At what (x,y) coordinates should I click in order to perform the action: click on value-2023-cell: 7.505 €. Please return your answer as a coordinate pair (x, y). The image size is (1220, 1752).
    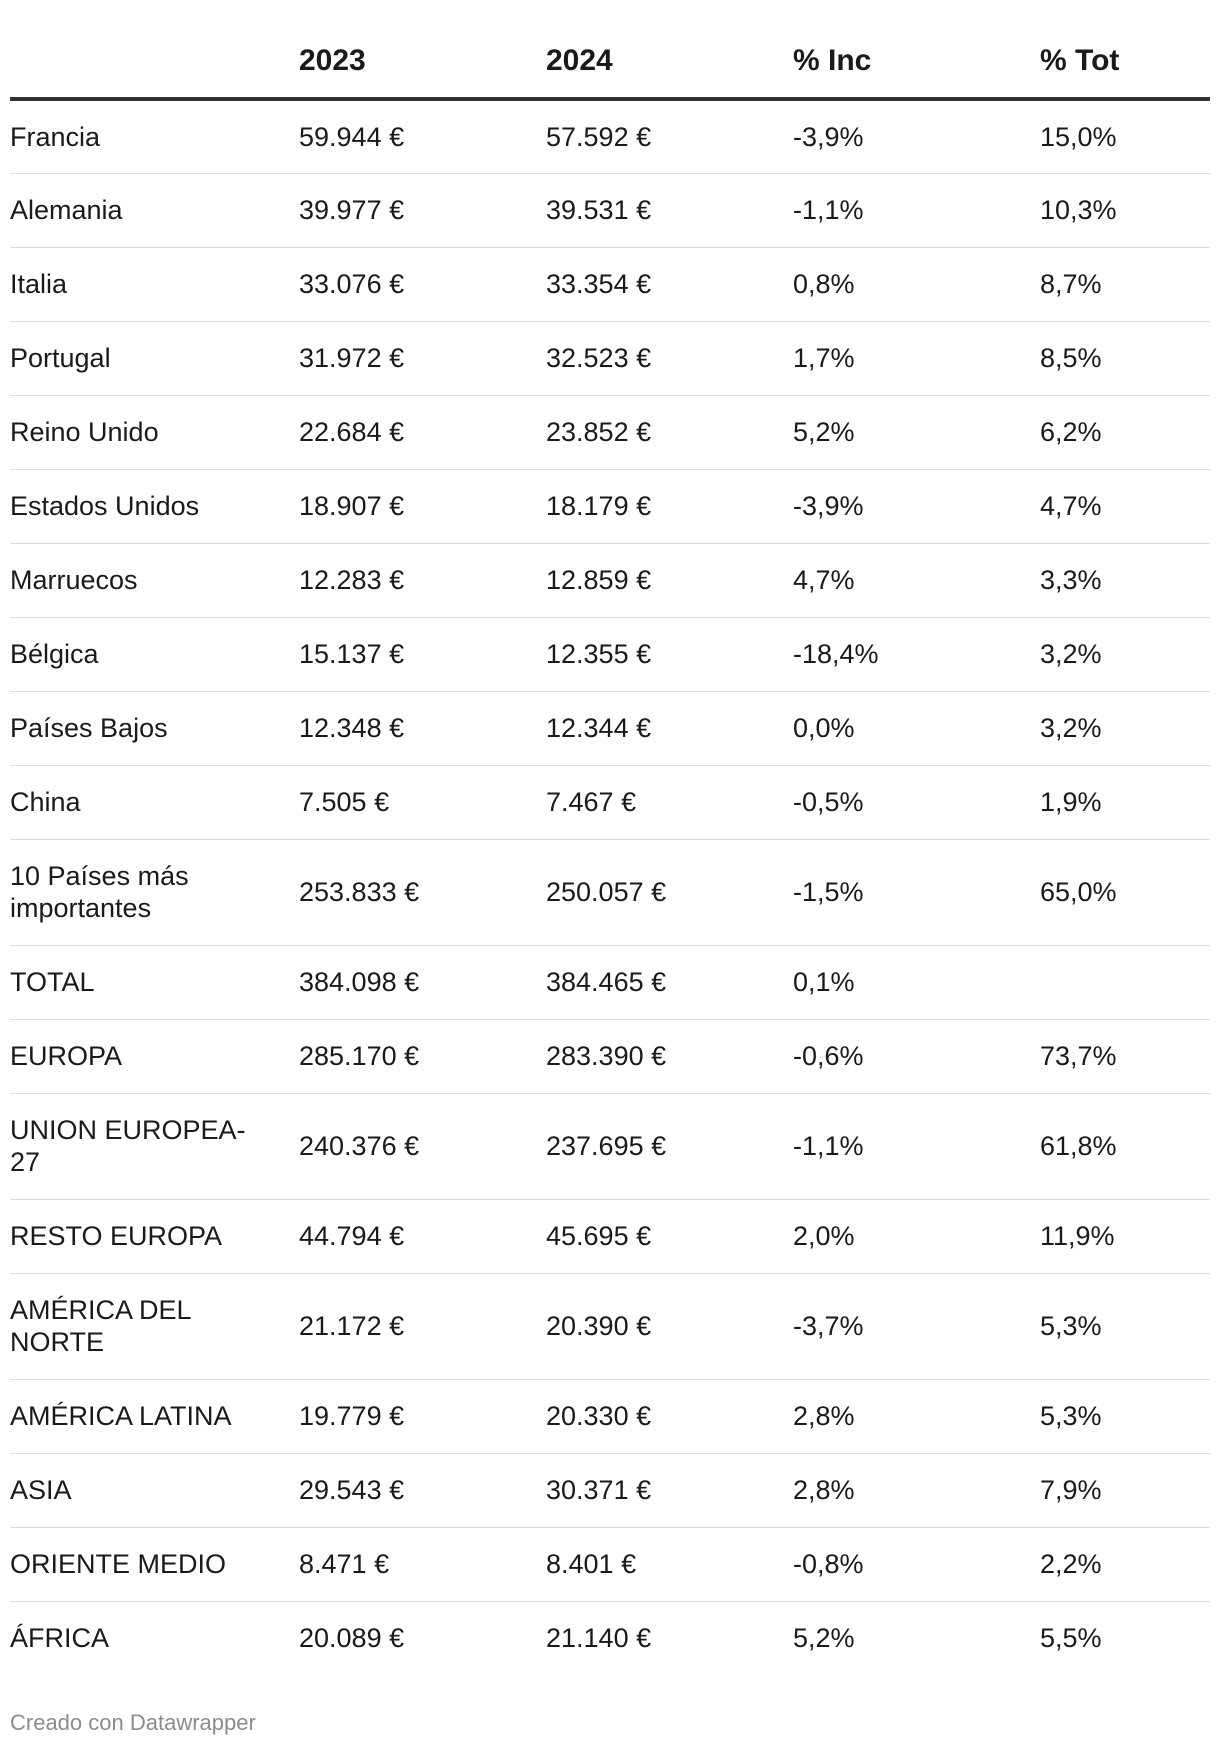
    Looking at the image, I should click on (422, 802).